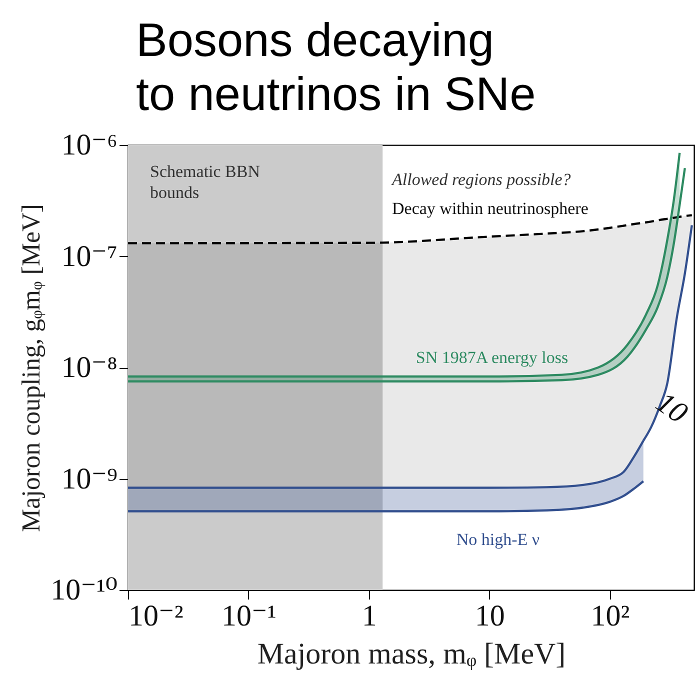 The height and width of the screenshot is (678, 697). I want to click on annotation: 10, so click(672, 408).